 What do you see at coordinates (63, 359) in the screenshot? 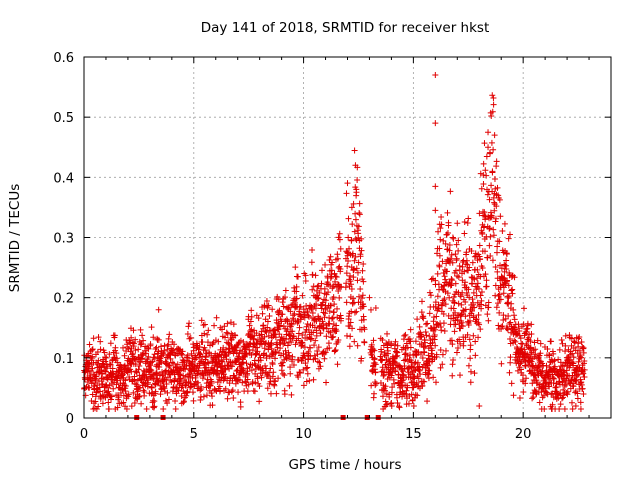
I see `y-tick-label: 0.1` at bounding box center [63, 359].